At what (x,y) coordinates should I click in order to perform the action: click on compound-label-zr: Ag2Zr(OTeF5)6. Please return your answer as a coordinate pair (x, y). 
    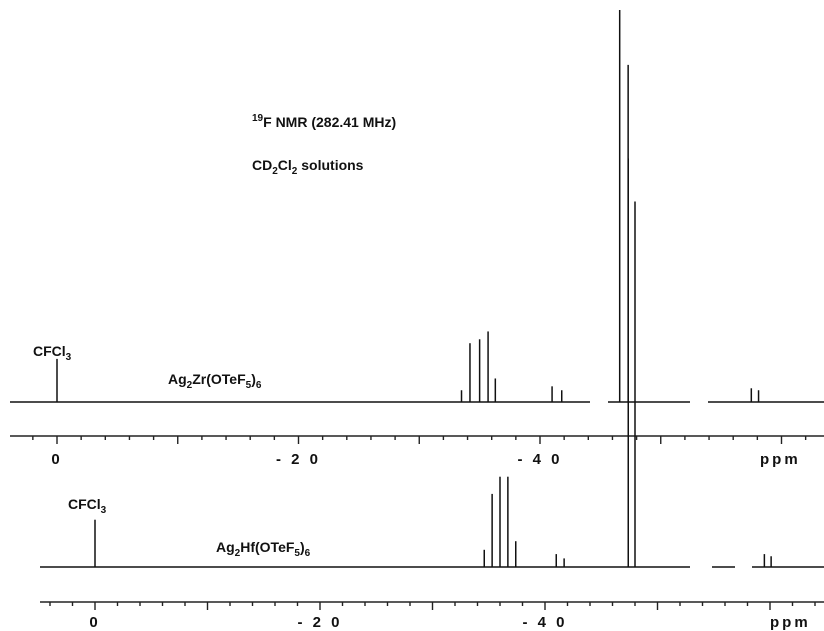
    Looking at the image, I should click on (215, 381).